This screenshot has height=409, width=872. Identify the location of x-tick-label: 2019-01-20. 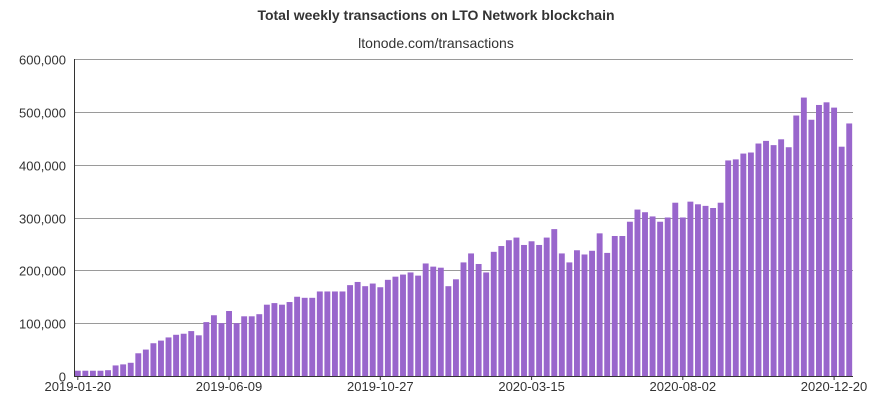
(78, 386).